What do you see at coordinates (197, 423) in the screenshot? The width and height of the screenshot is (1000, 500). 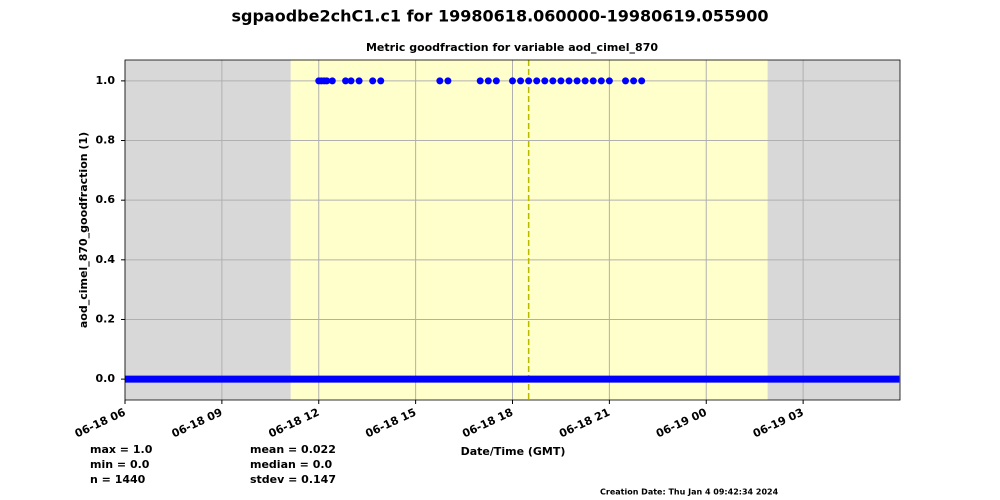 I see `x-tick-label: 06-18 09` at bounding box center [197, 423].